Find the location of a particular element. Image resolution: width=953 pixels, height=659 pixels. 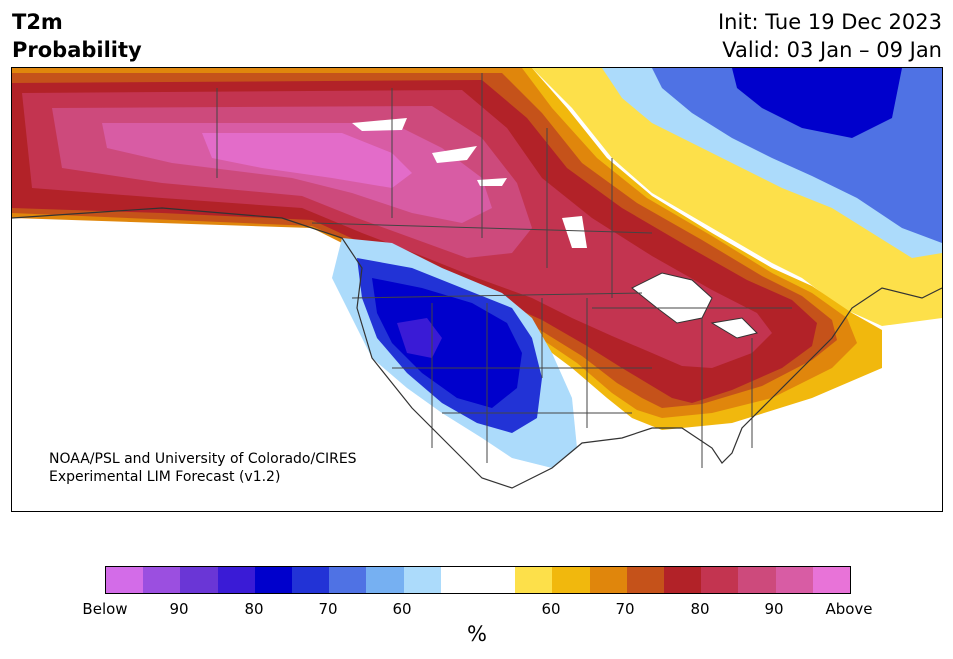

product-label: Probability is located at coordinates (77, 50).